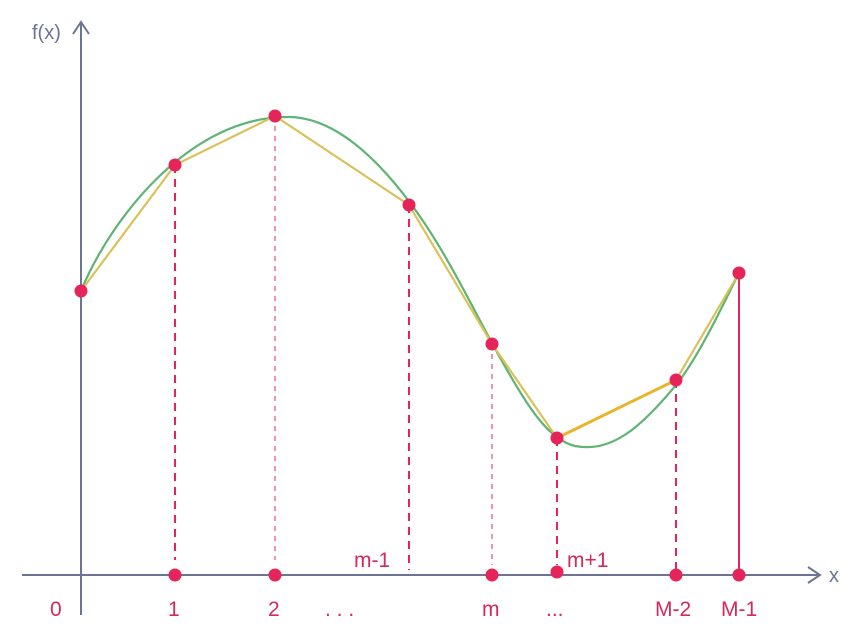 This screenshot has width=866, height=639. What do you see at coordinates (403, 585) in the screenshot?
I see `tick-labels: 0 1 2 . . . m-1 m ... m+1 M-2 M-1` at bounding box center [403, 585].